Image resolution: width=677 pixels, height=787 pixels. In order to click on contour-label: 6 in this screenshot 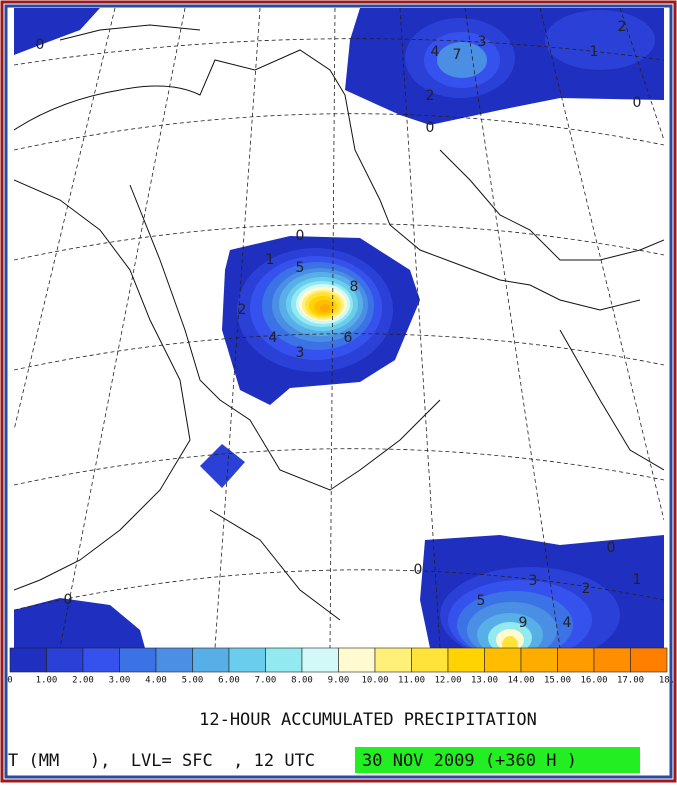, I will do `click(348, 338)`.